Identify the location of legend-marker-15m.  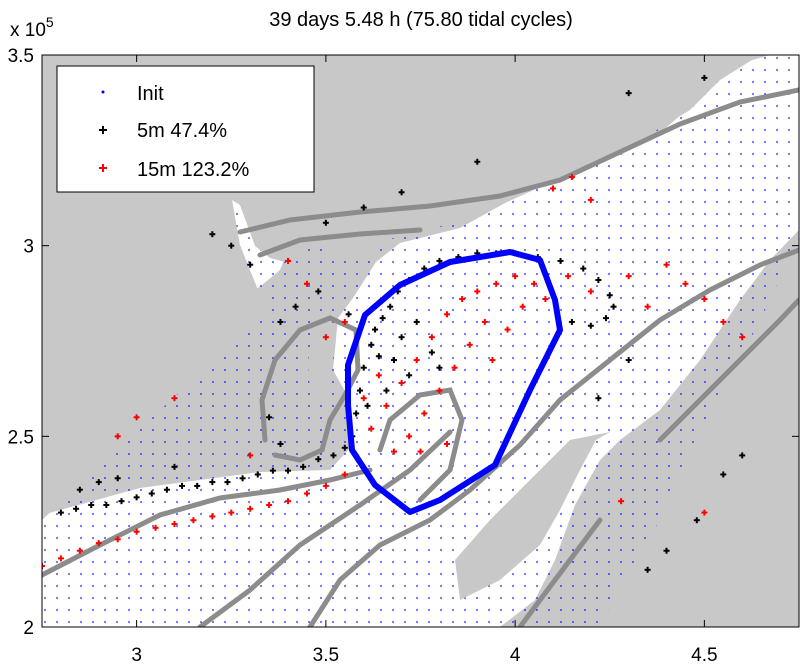
(103, 168).